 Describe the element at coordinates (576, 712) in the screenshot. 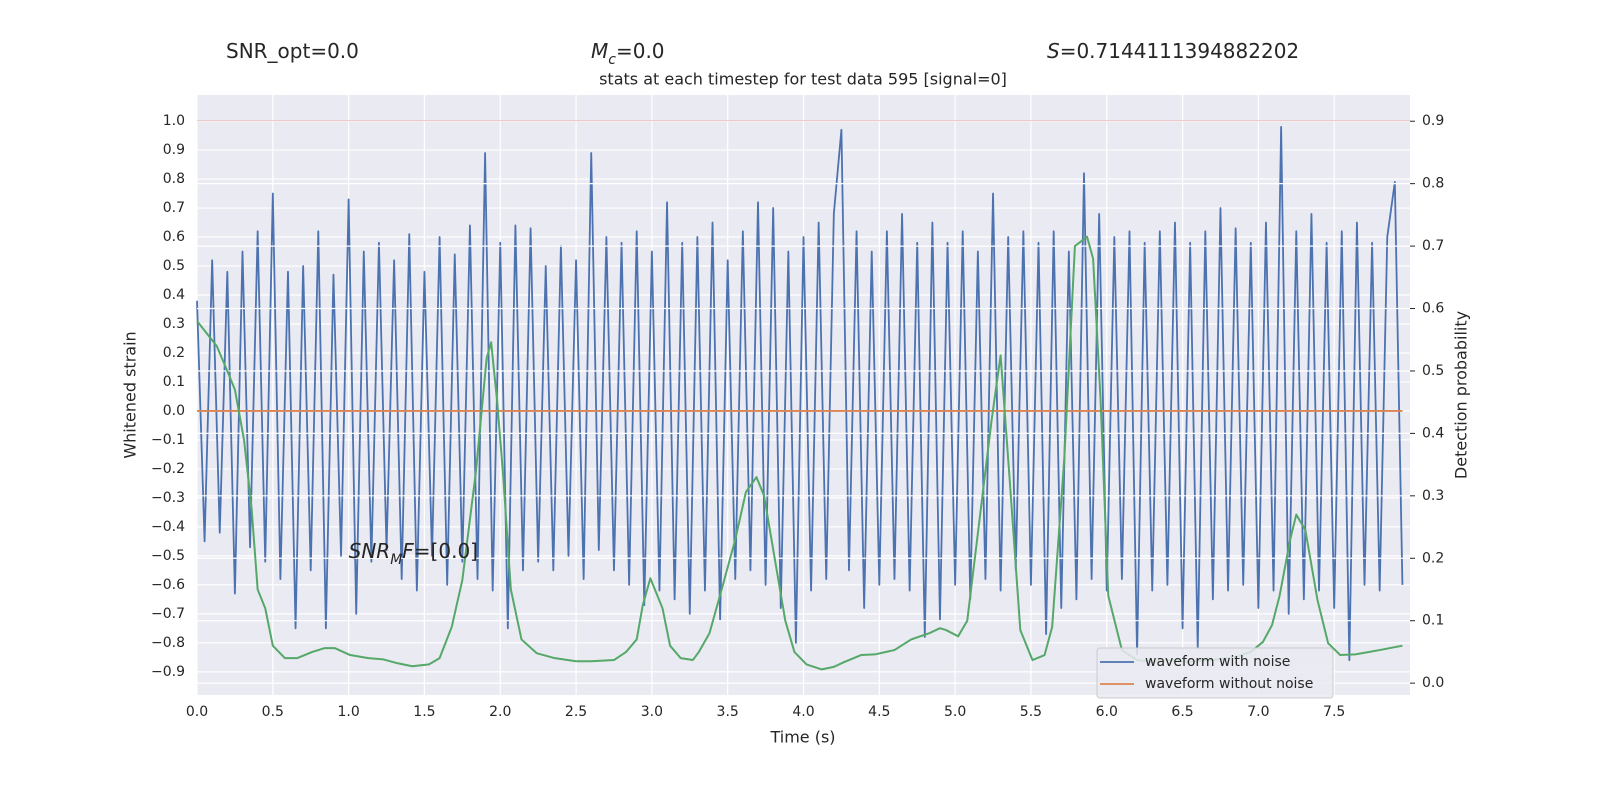

I see `x-tick-label: 2.5` at that location.